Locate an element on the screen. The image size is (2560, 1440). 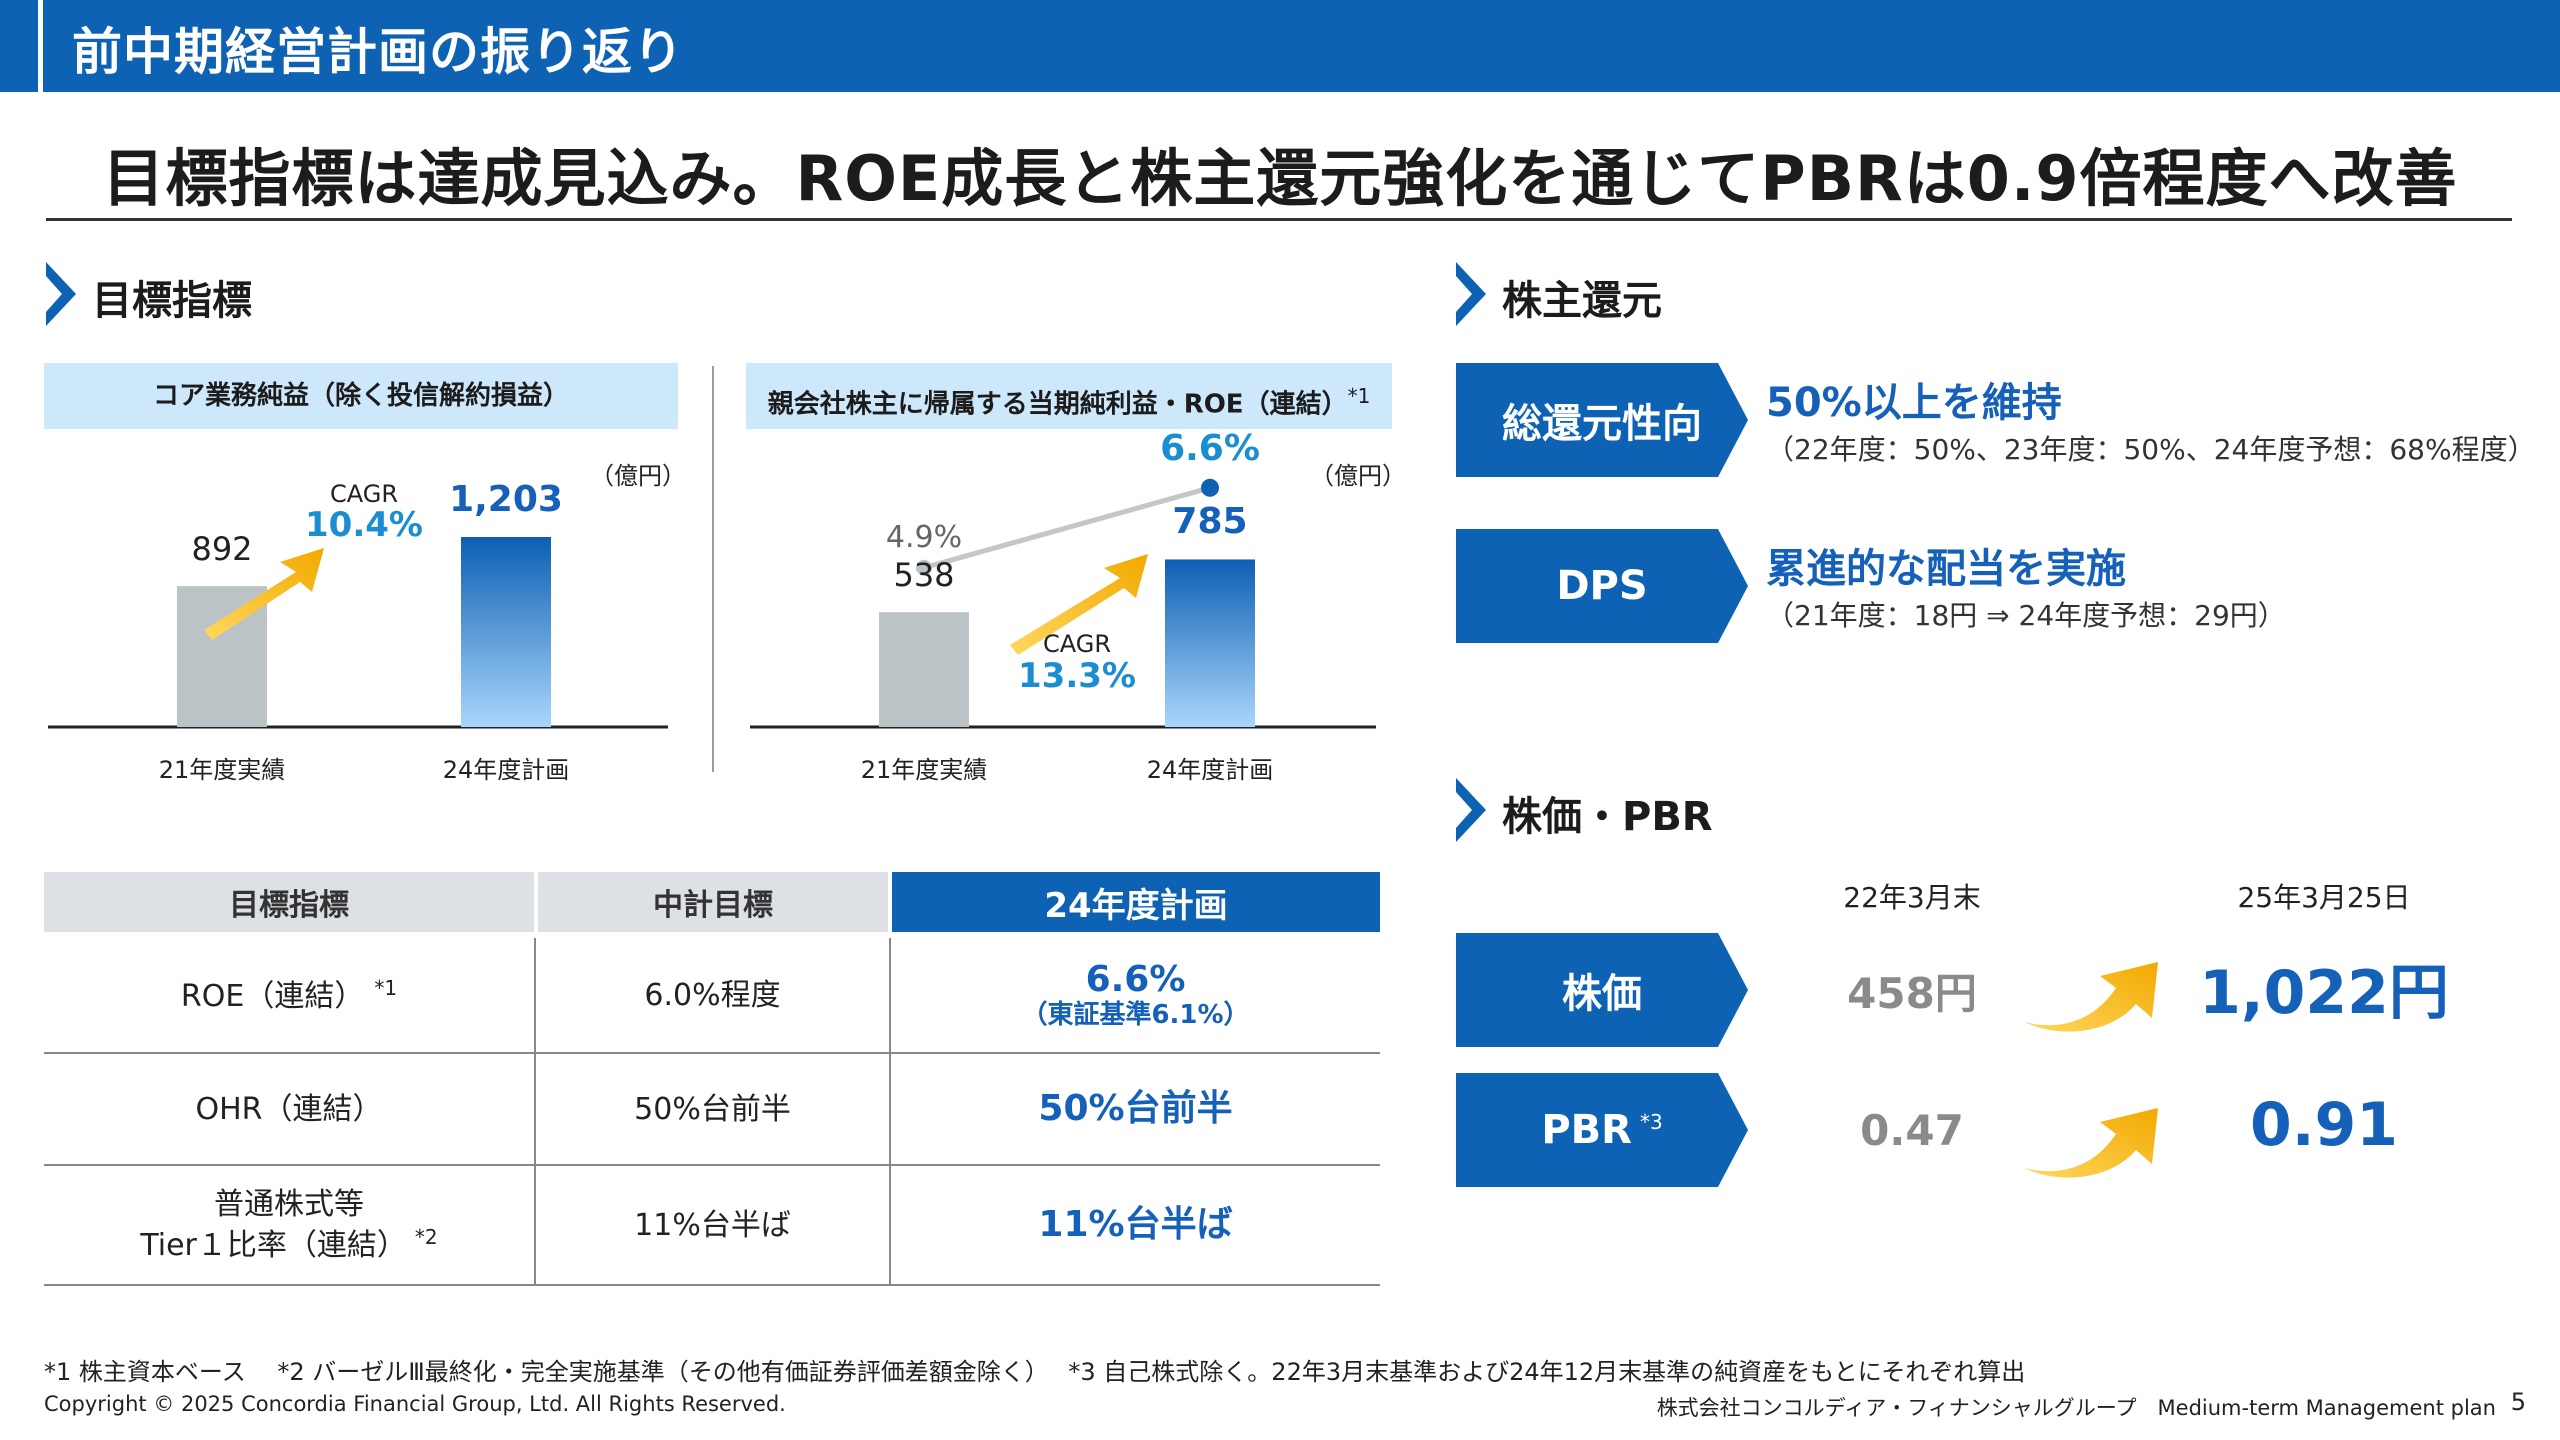
date-after: 25年3月25日 is located at coordinates (2324, 897).